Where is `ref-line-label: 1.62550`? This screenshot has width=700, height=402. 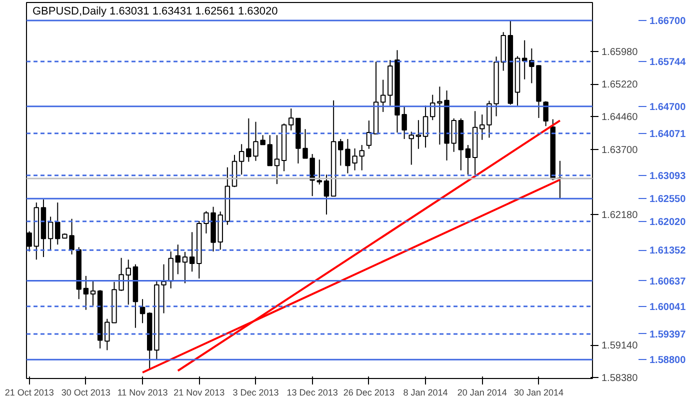
ref-line-label: 1.62550 is located at coordinates (668, 200).